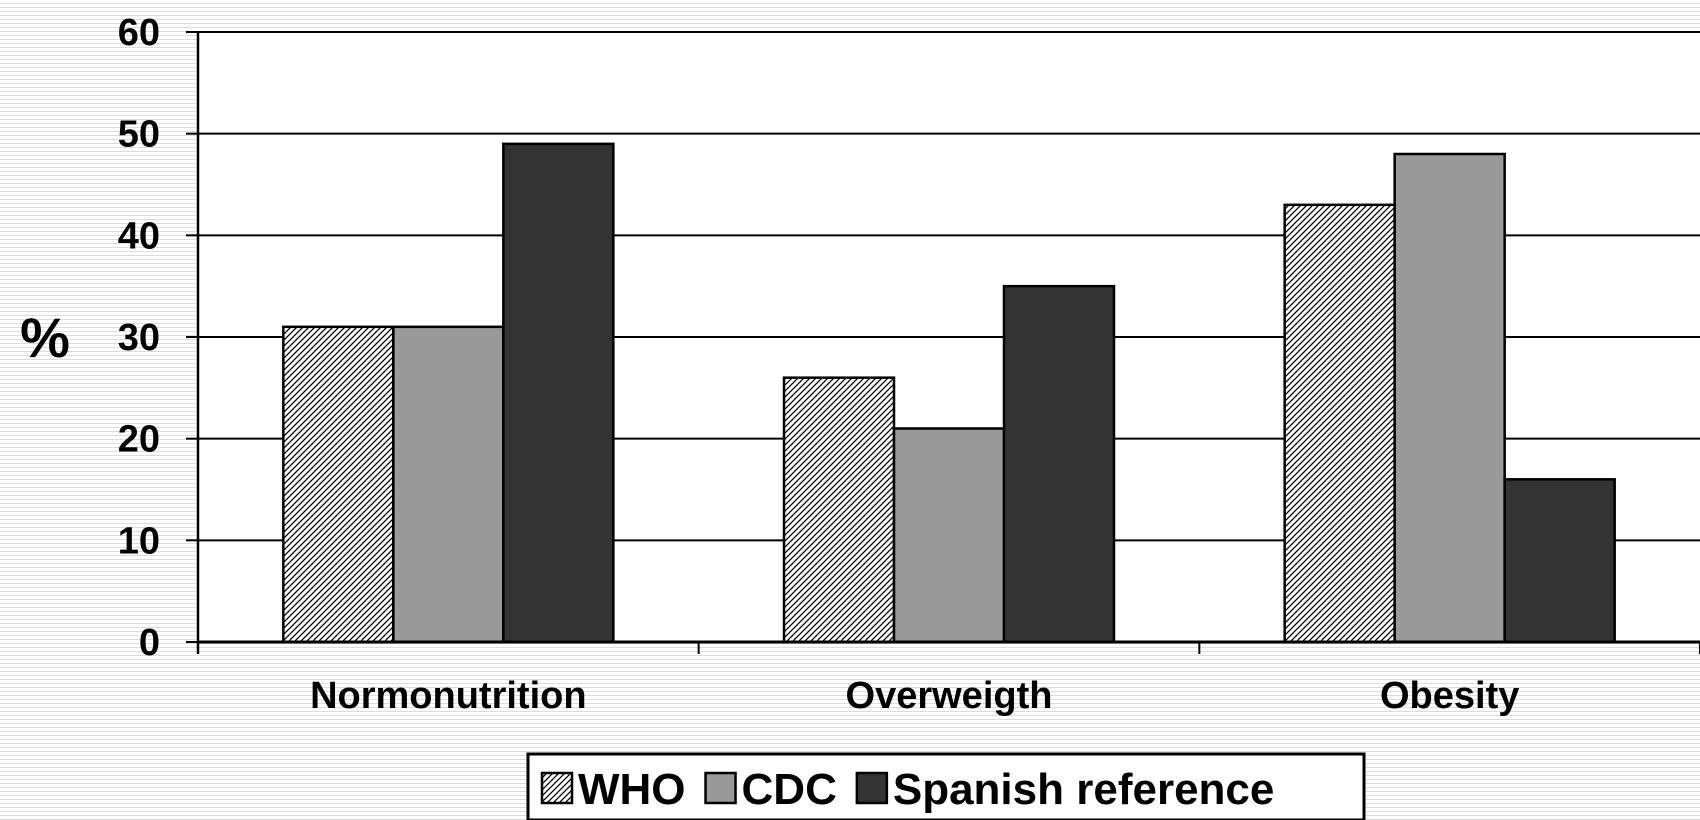 The width and height of the screenshot is (1700, 820). I want to click on bar-cdc-obesity, so click(1449, 398).